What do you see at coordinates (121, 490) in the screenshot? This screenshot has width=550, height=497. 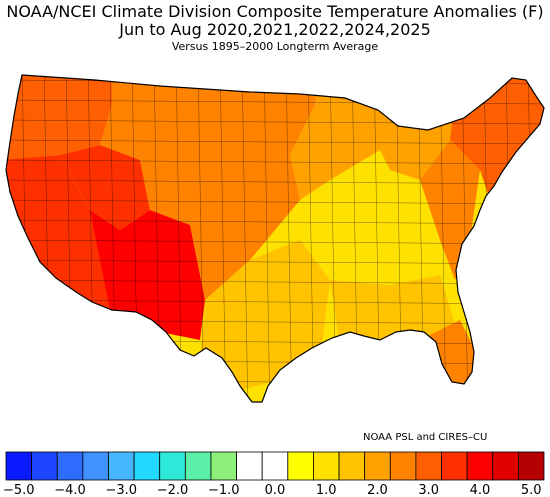 I see `legend-tick-label: −3.0` at bounding box center [121, 490].